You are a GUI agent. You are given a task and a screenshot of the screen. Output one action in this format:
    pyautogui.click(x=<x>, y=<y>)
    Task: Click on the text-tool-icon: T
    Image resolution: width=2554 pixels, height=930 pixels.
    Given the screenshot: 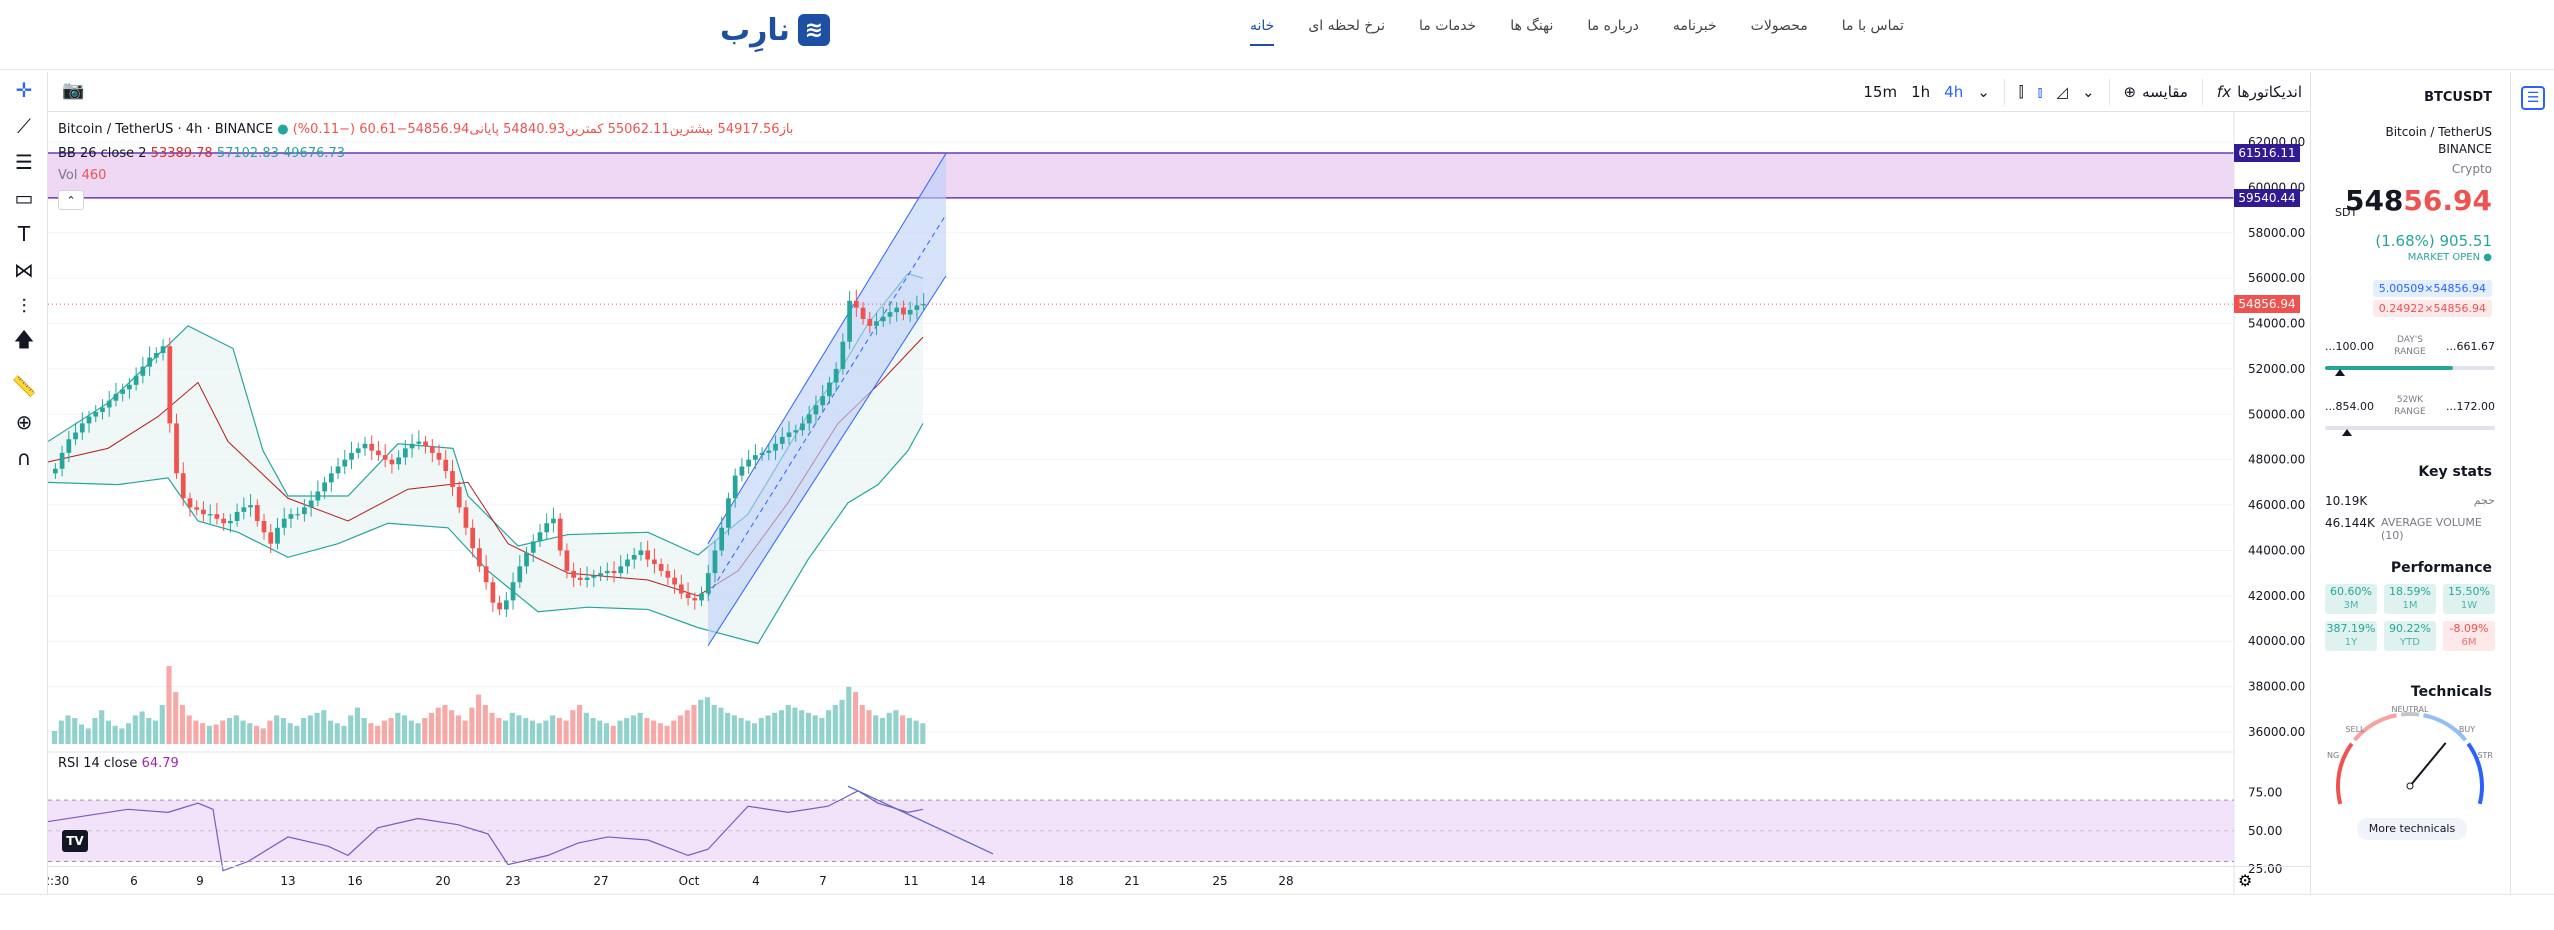 What is the action you would take?
    pyautogui.click(x=24, y=234)
    